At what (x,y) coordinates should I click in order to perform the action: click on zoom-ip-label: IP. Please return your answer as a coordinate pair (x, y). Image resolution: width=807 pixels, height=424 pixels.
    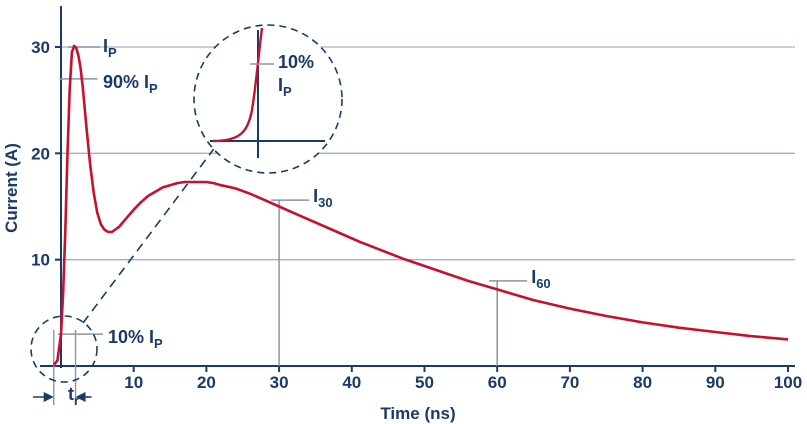
    Looking at the image, I should click on (285, 87).